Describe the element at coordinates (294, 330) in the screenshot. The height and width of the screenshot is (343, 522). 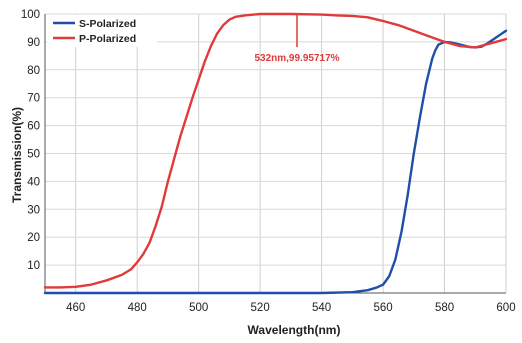
I see `x-axis-title: Wavelength(nm)` at that location.